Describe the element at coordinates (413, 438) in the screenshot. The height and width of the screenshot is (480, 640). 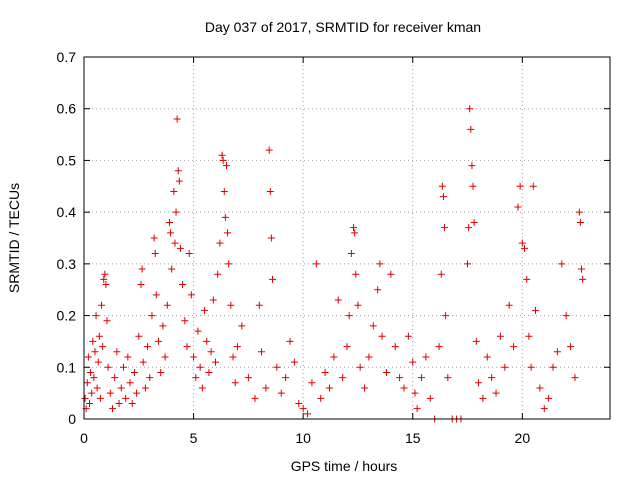
I see `x-tick-label: 15` at that location.